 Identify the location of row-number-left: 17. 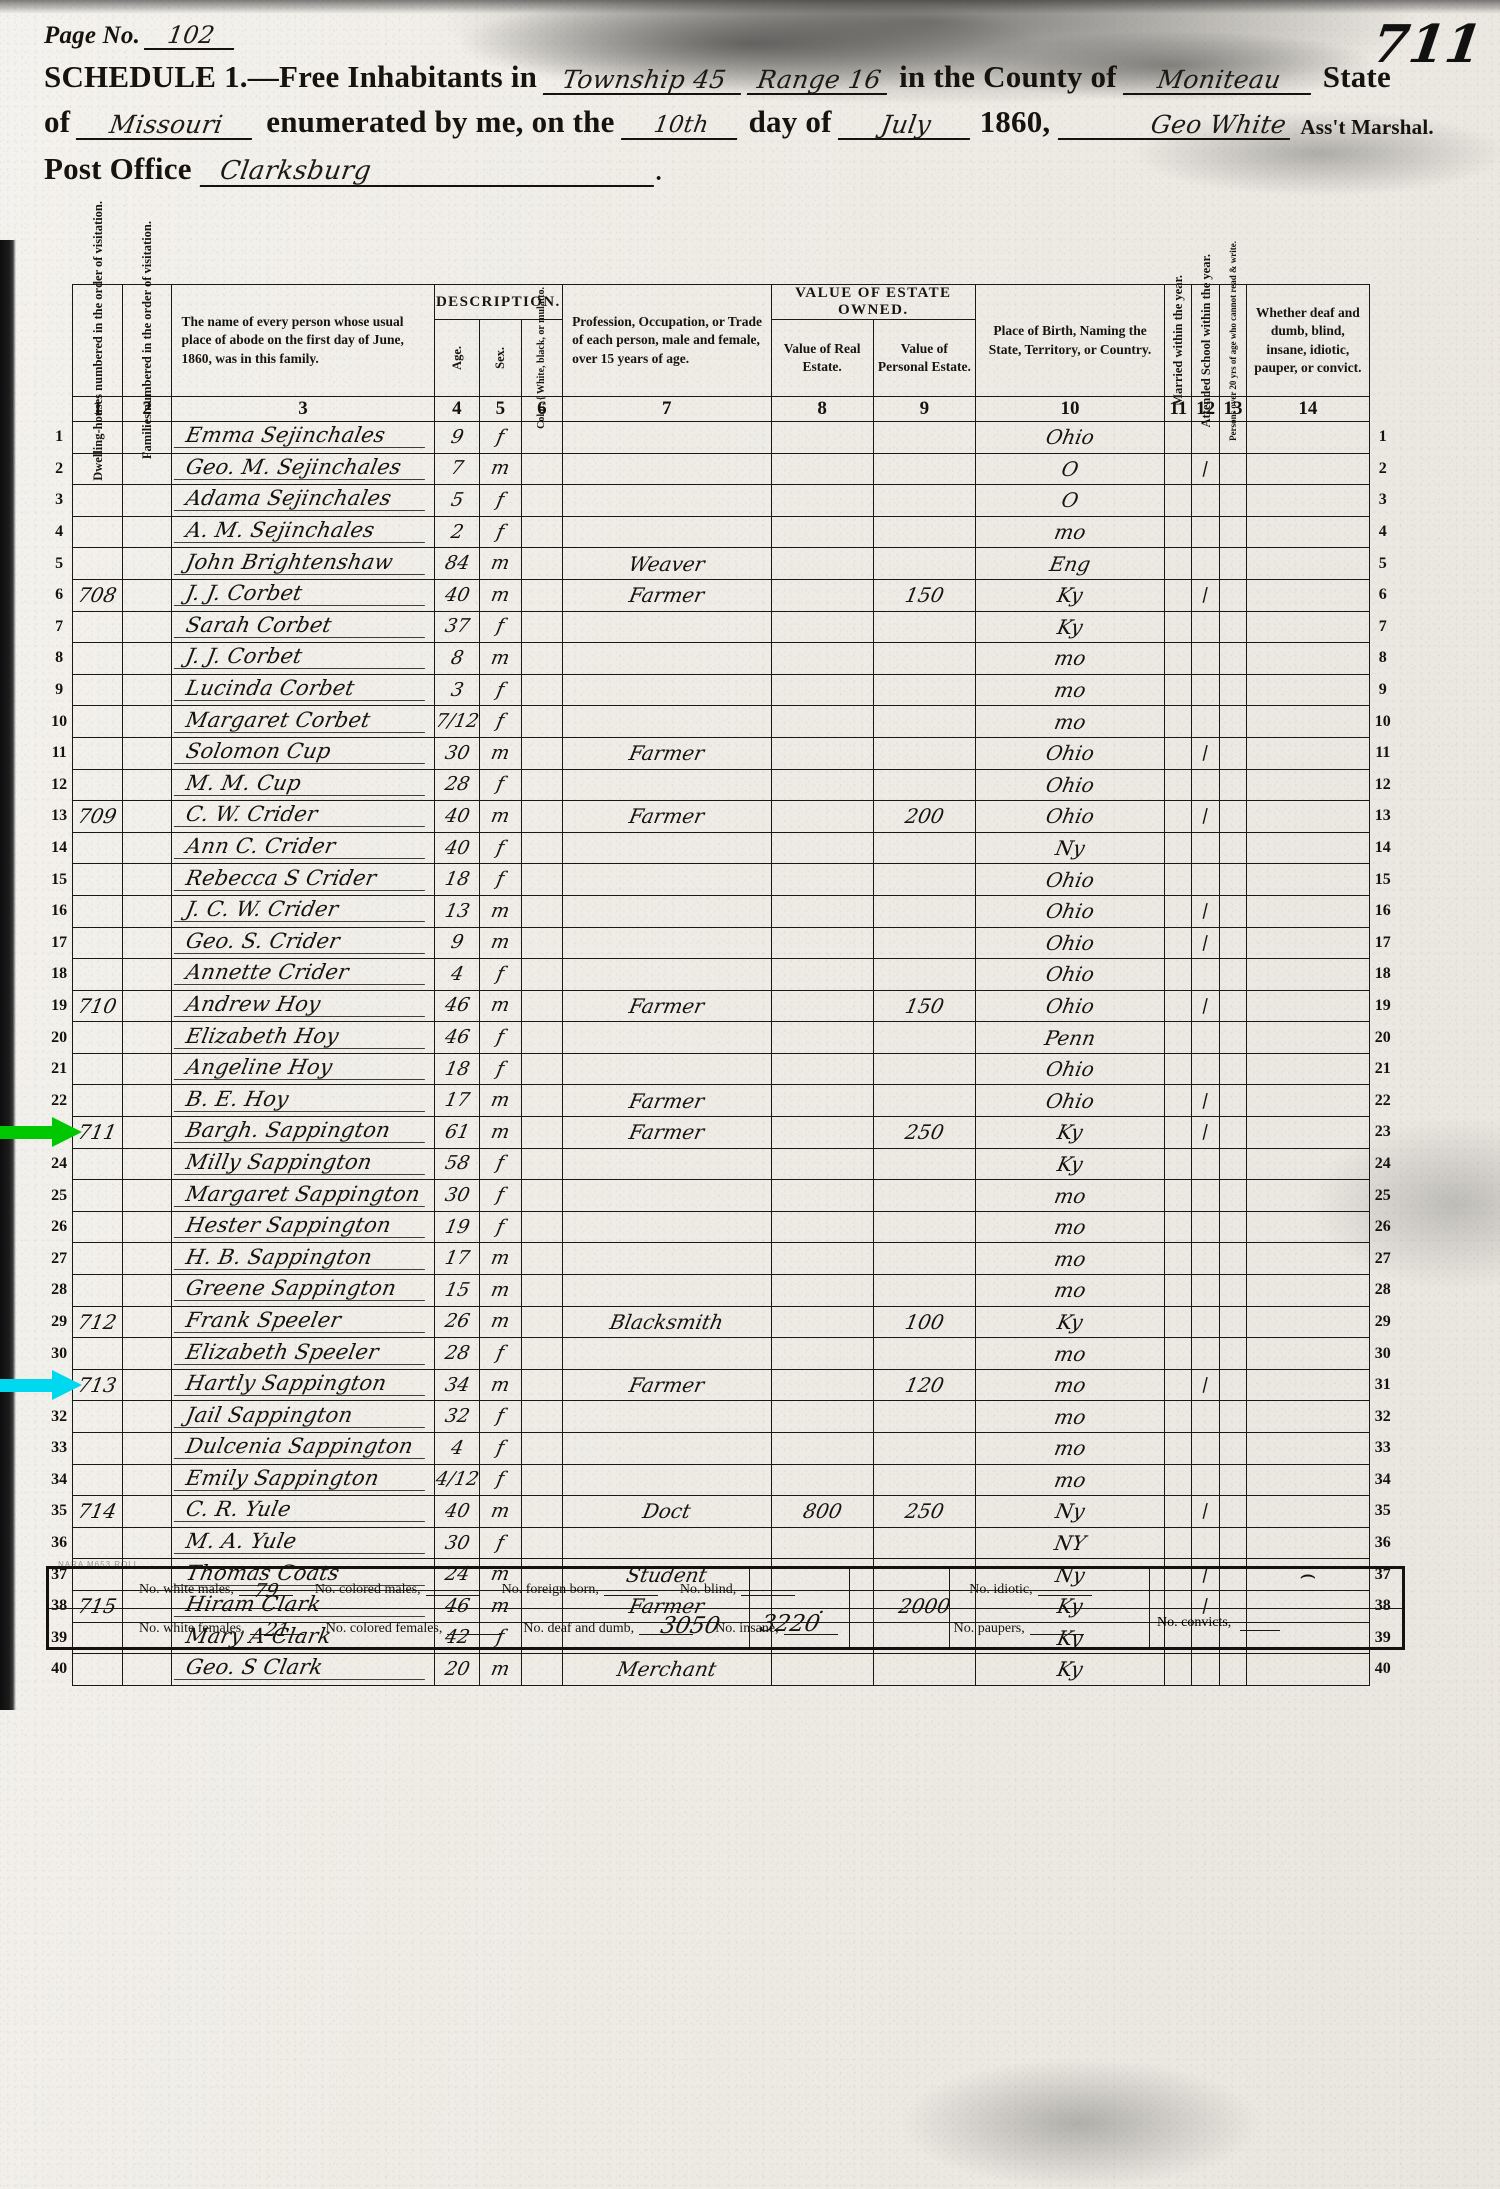
(59, 942).